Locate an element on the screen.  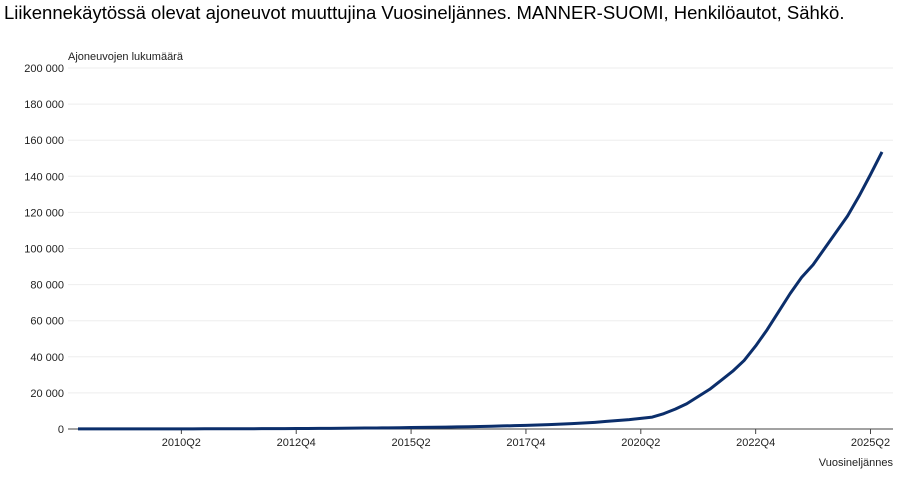
y-tick-label: 160 000 is located at coordinates (44, 141).